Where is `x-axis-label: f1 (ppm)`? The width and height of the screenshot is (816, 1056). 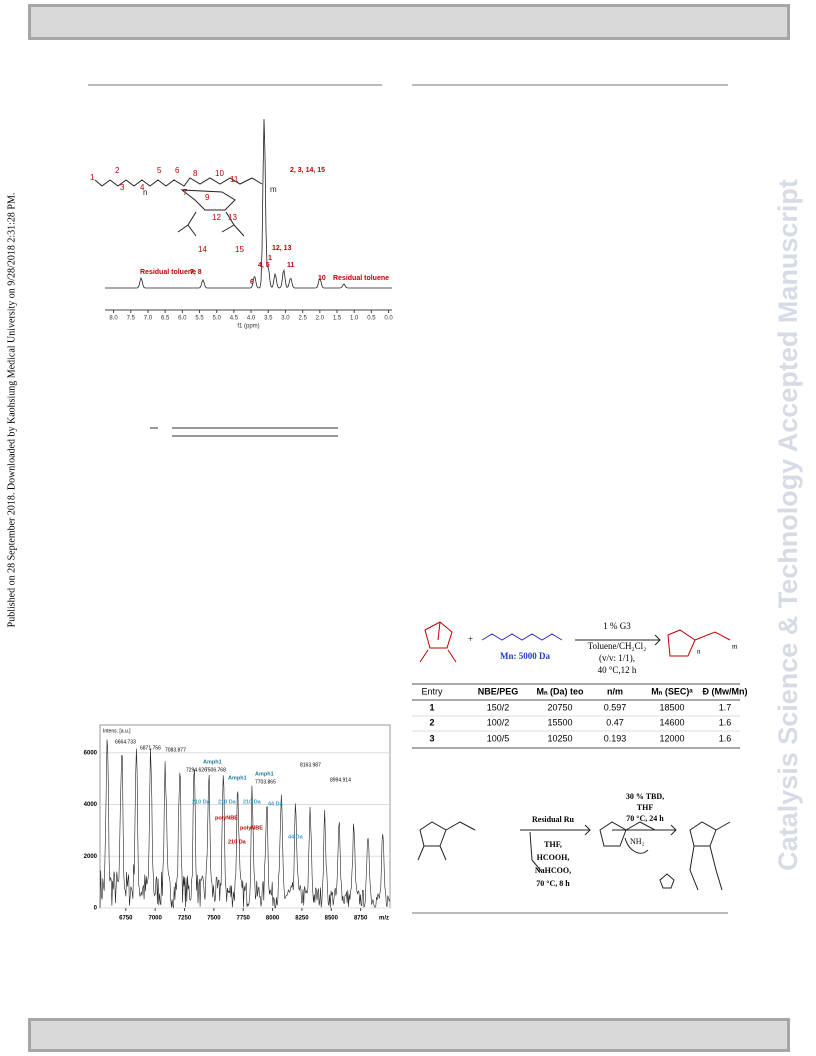 x-axis-label: f1 (ppm) is located at coordinates (248, 327).